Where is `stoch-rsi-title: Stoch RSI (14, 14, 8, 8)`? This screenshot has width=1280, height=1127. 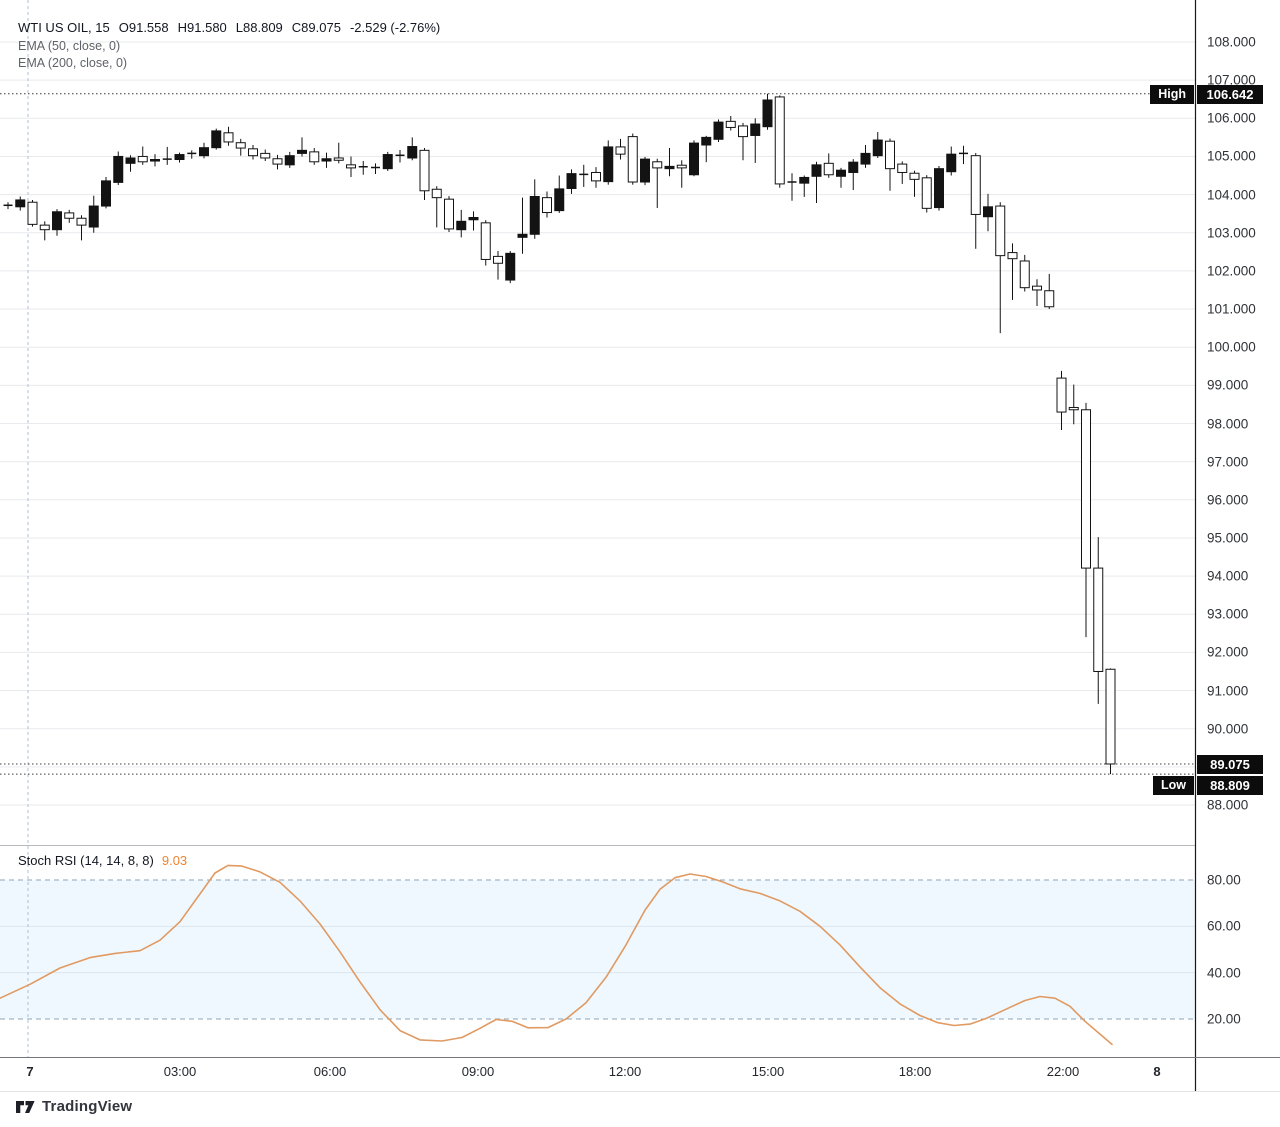
stoch-rsi-title: Stoch RSI (14, 14, 8, 8) is located at coordinates (86, 860).